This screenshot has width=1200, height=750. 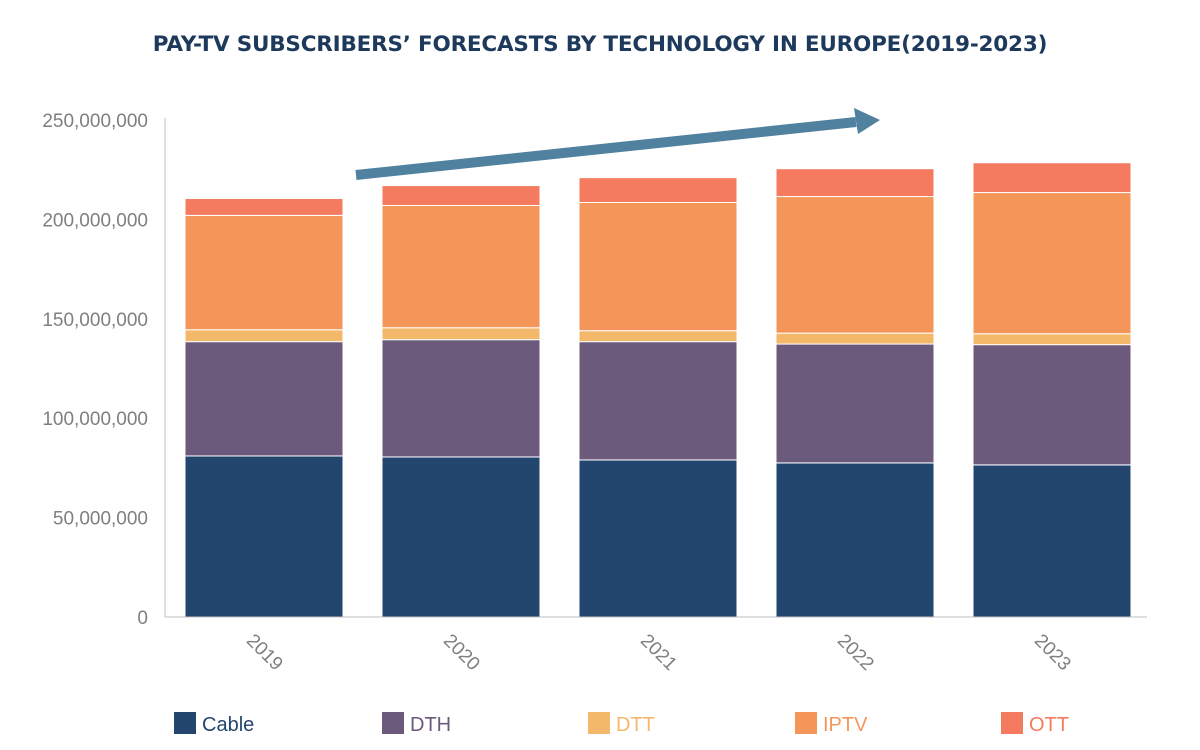 I want to click on trend-arrow, so click(x=617, y=144).